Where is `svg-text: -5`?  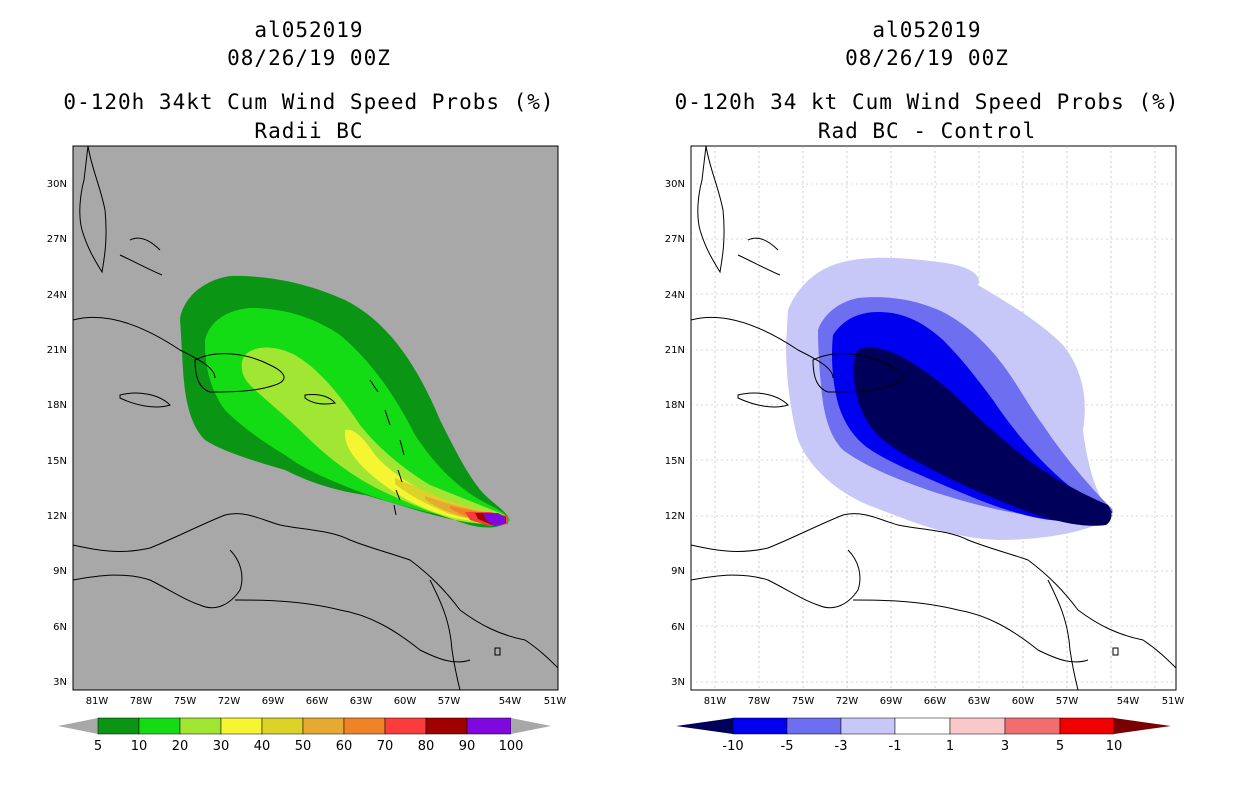
svg-text: -5 is located at coordinates (787, 746).